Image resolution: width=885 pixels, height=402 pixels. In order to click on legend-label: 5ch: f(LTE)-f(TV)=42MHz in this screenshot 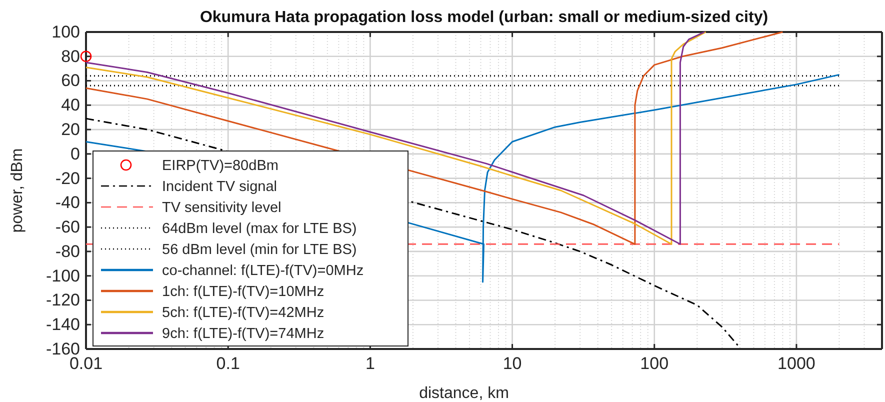, I will do `click(243, 313)`.